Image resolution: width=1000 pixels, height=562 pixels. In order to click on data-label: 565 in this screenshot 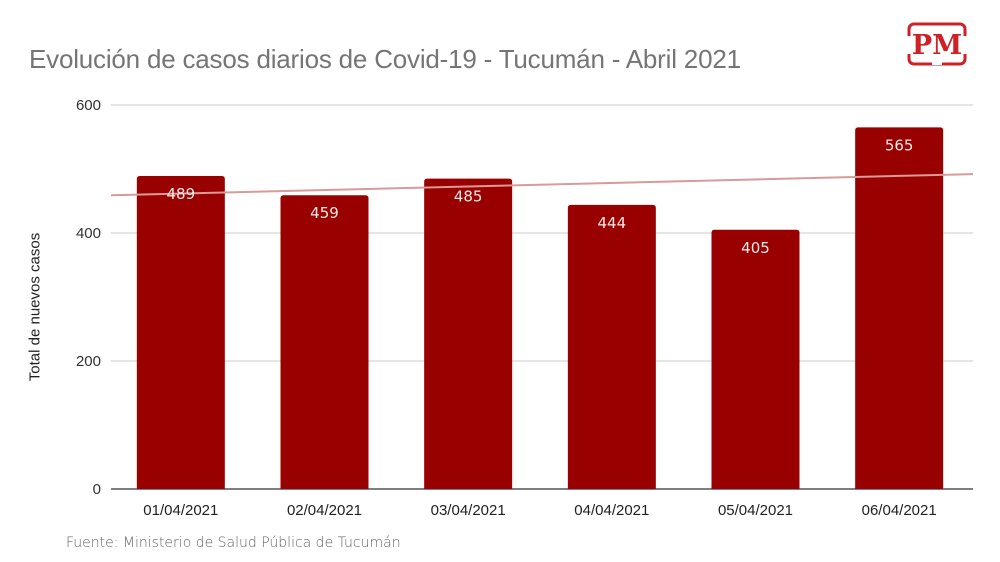, I will do `click(899, 145)`.